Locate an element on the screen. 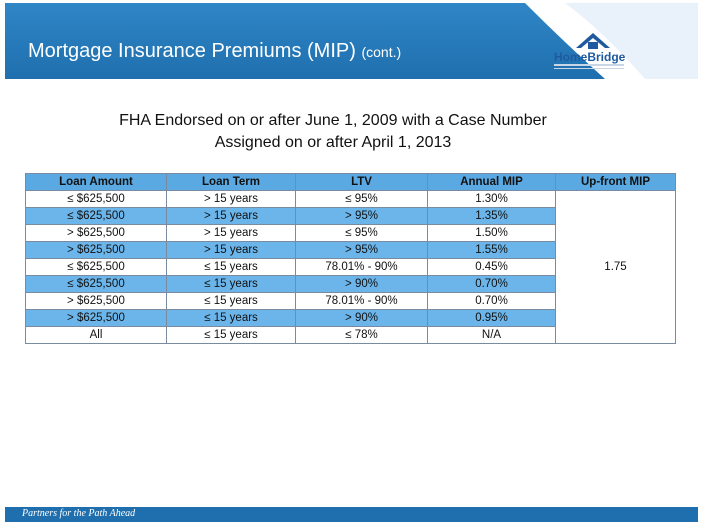 Image resolution: width=702 pixels, height=522 pixels. subtitle-line-2: Assigned on or after April 1, 2013 is located at coordinates (333, 142).